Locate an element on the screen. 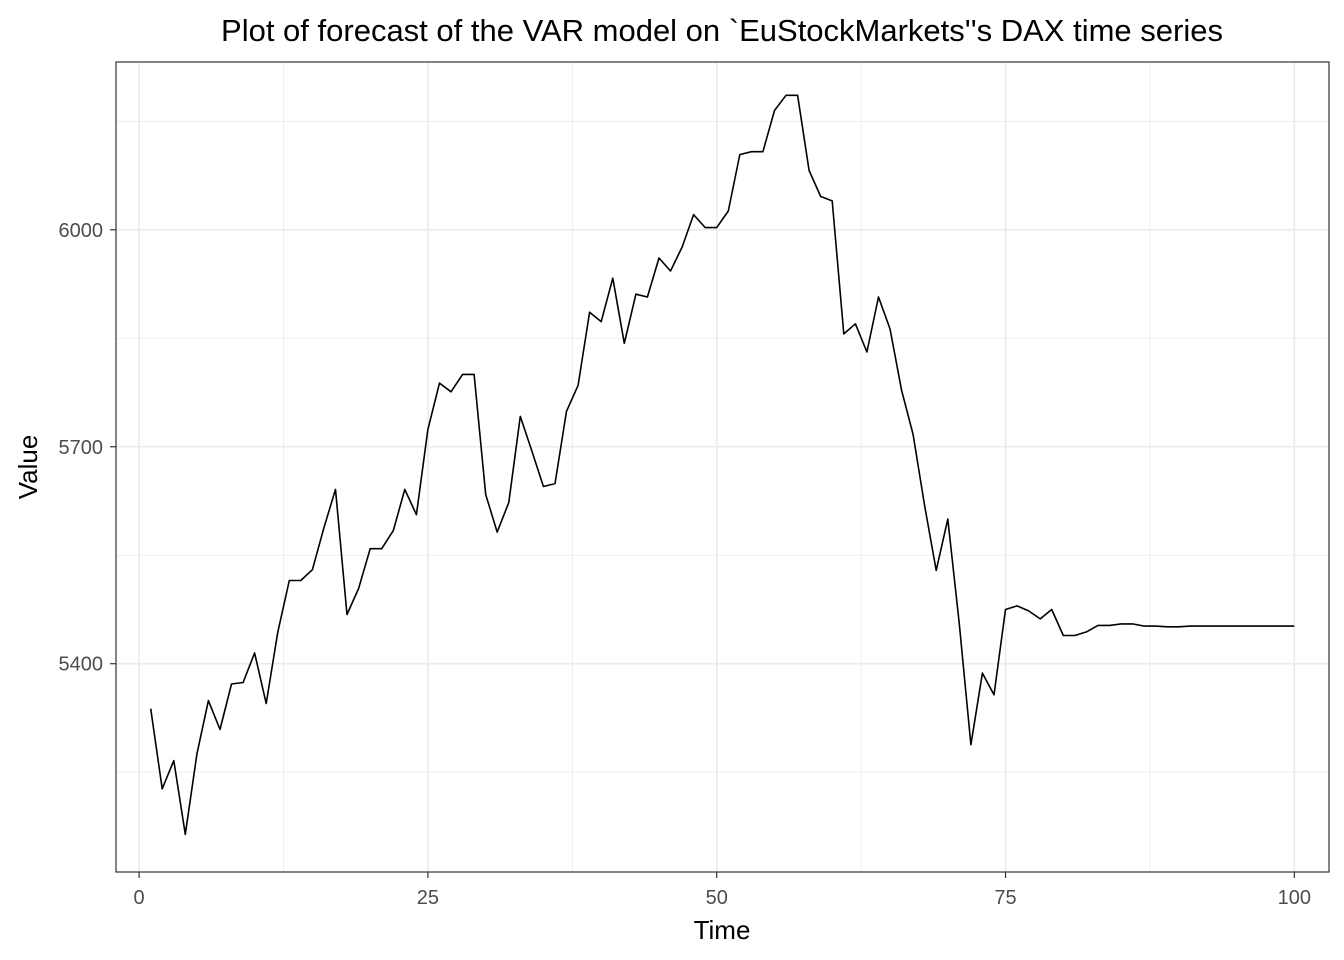 This screenshot has width=1344, height=960. x-tick-label: 50 is located at coordinates (717, 898).